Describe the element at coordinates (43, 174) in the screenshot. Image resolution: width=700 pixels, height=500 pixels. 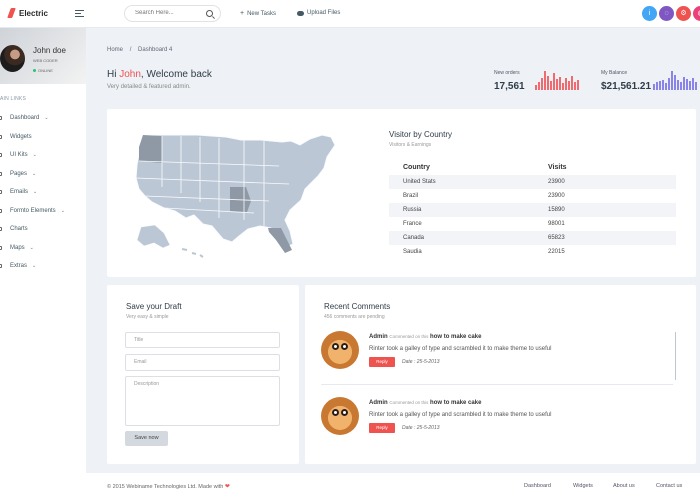
I see `sidebar-item-pages: Pages ⌄` at that location.